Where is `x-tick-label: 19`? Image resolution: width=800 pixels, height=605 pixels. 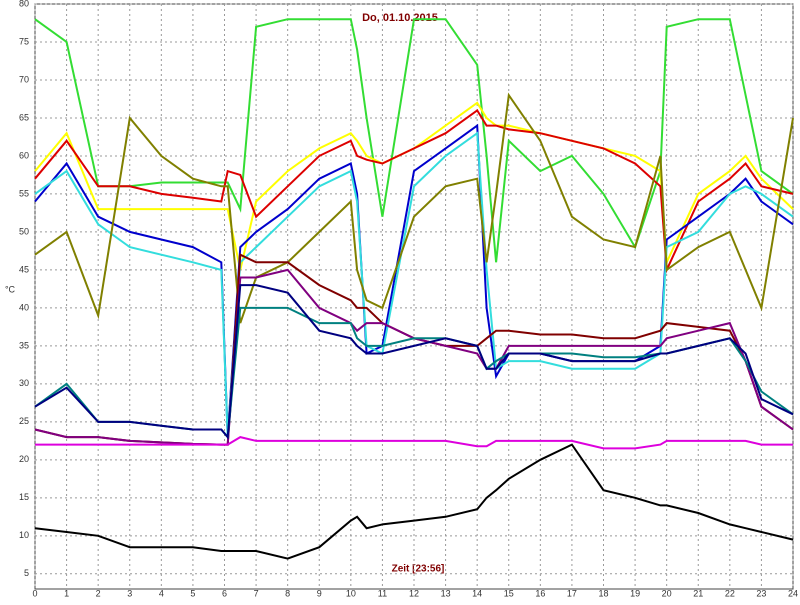 x-tick-label: 19 is located at coordinates (635, 593).